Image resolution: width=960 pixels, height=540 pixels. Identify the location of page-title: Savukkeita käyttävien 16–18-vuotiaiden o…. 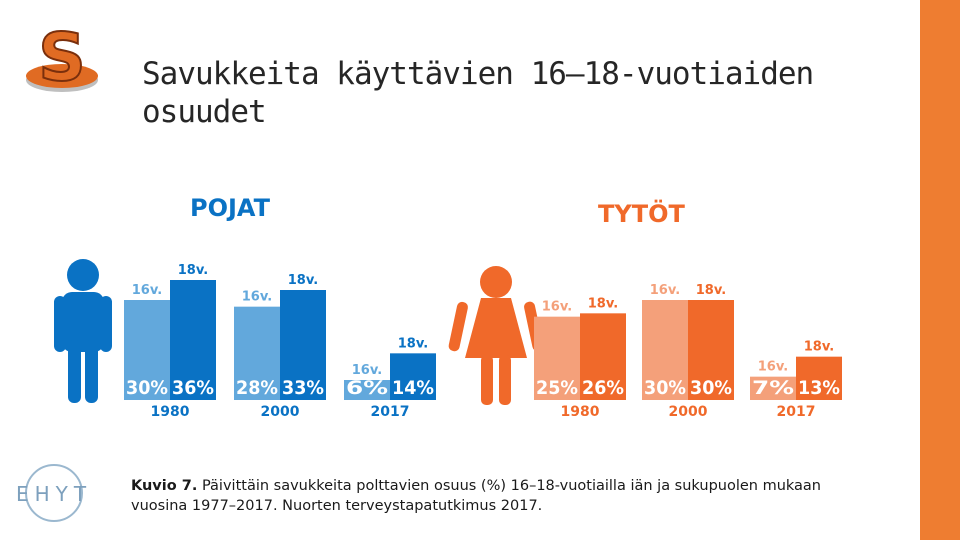
(478, 93).